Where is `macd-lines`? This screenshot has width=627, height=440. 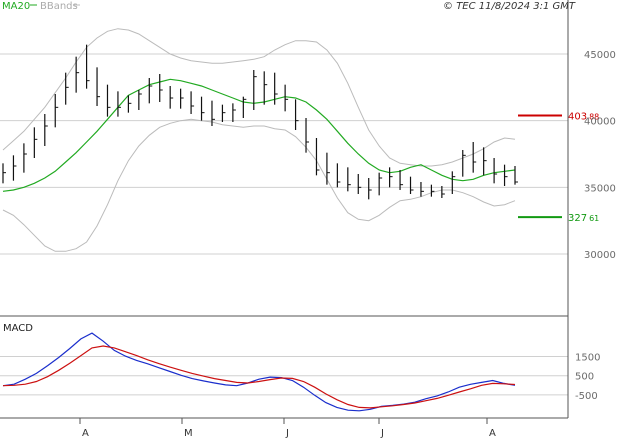 macd-lines is located at coordinates (259, 372).